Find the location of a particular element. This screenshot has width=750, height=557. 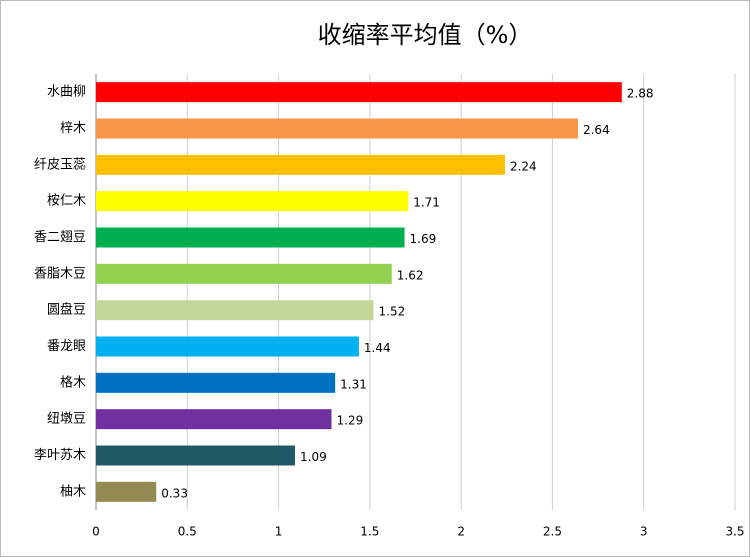

data-label: 1.62 is located at coordinates (410, 275).